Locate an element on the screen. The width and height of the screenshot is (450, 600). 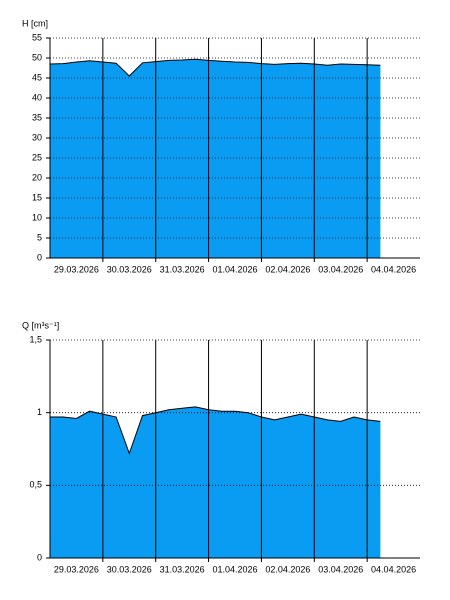
y-tick-label: 25 is located at coordinates (37, 157).